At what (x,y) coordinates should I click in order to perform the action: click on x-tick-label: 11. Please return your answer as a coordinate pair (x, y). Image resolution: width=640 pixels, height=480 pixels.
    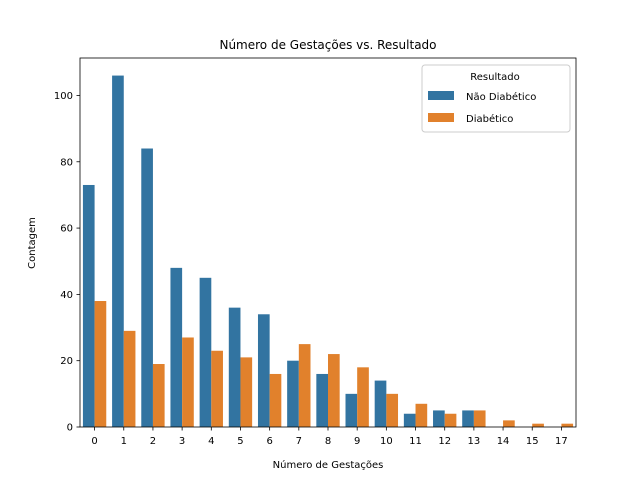
    Looking at the image, I should click on (415, 441).